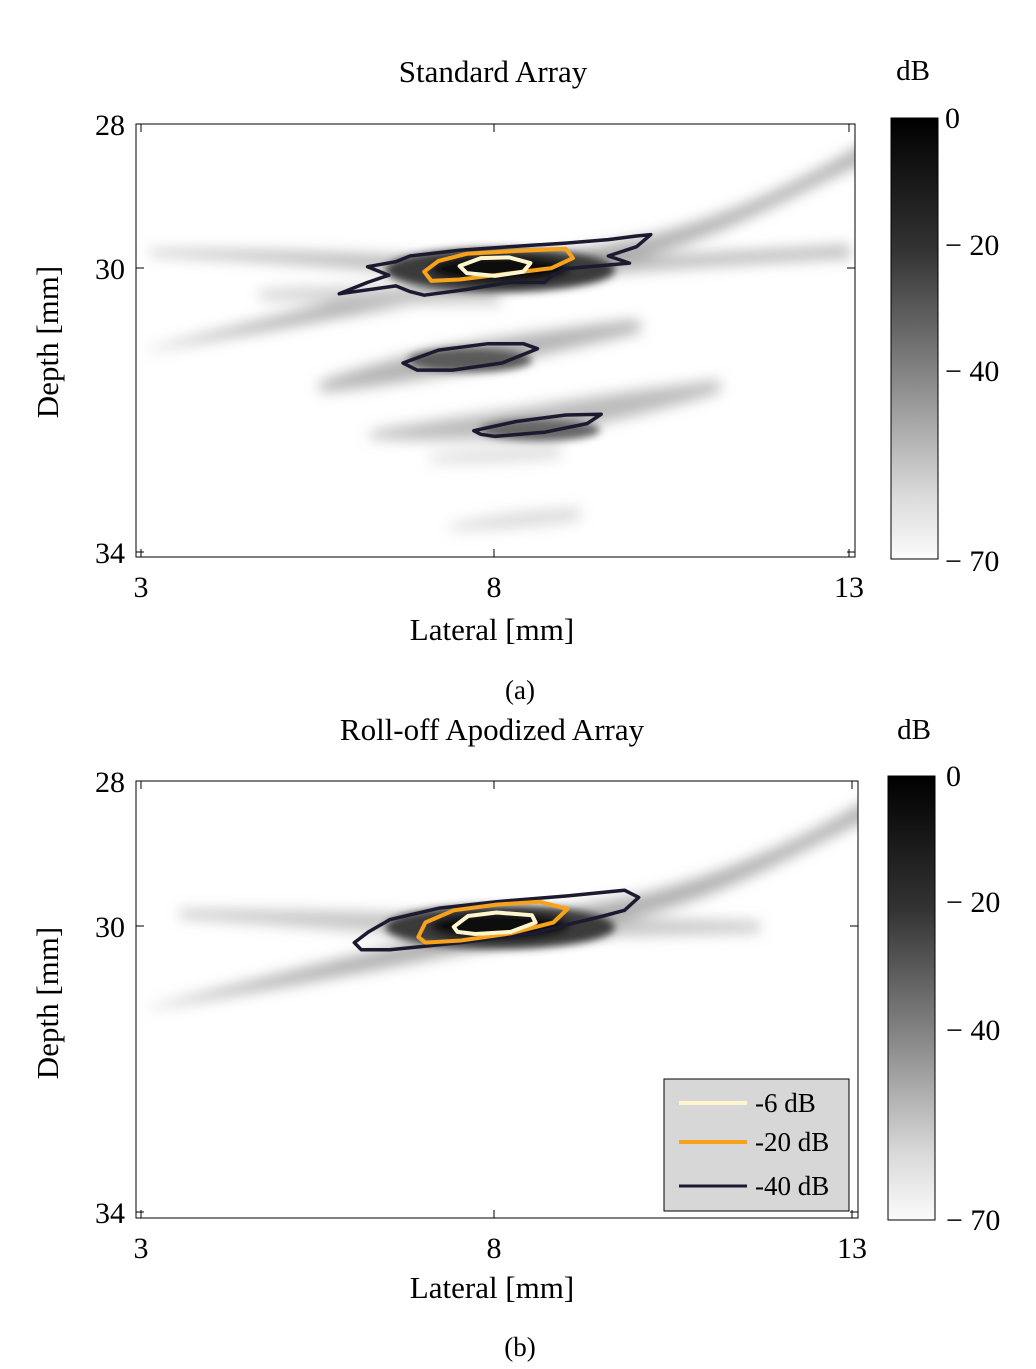 The height and width of the screenshot is (1369, 1036). Describe the element at coordinates (519, 1347) in the screenshot. I see `panel-caption: (b)` at that location.